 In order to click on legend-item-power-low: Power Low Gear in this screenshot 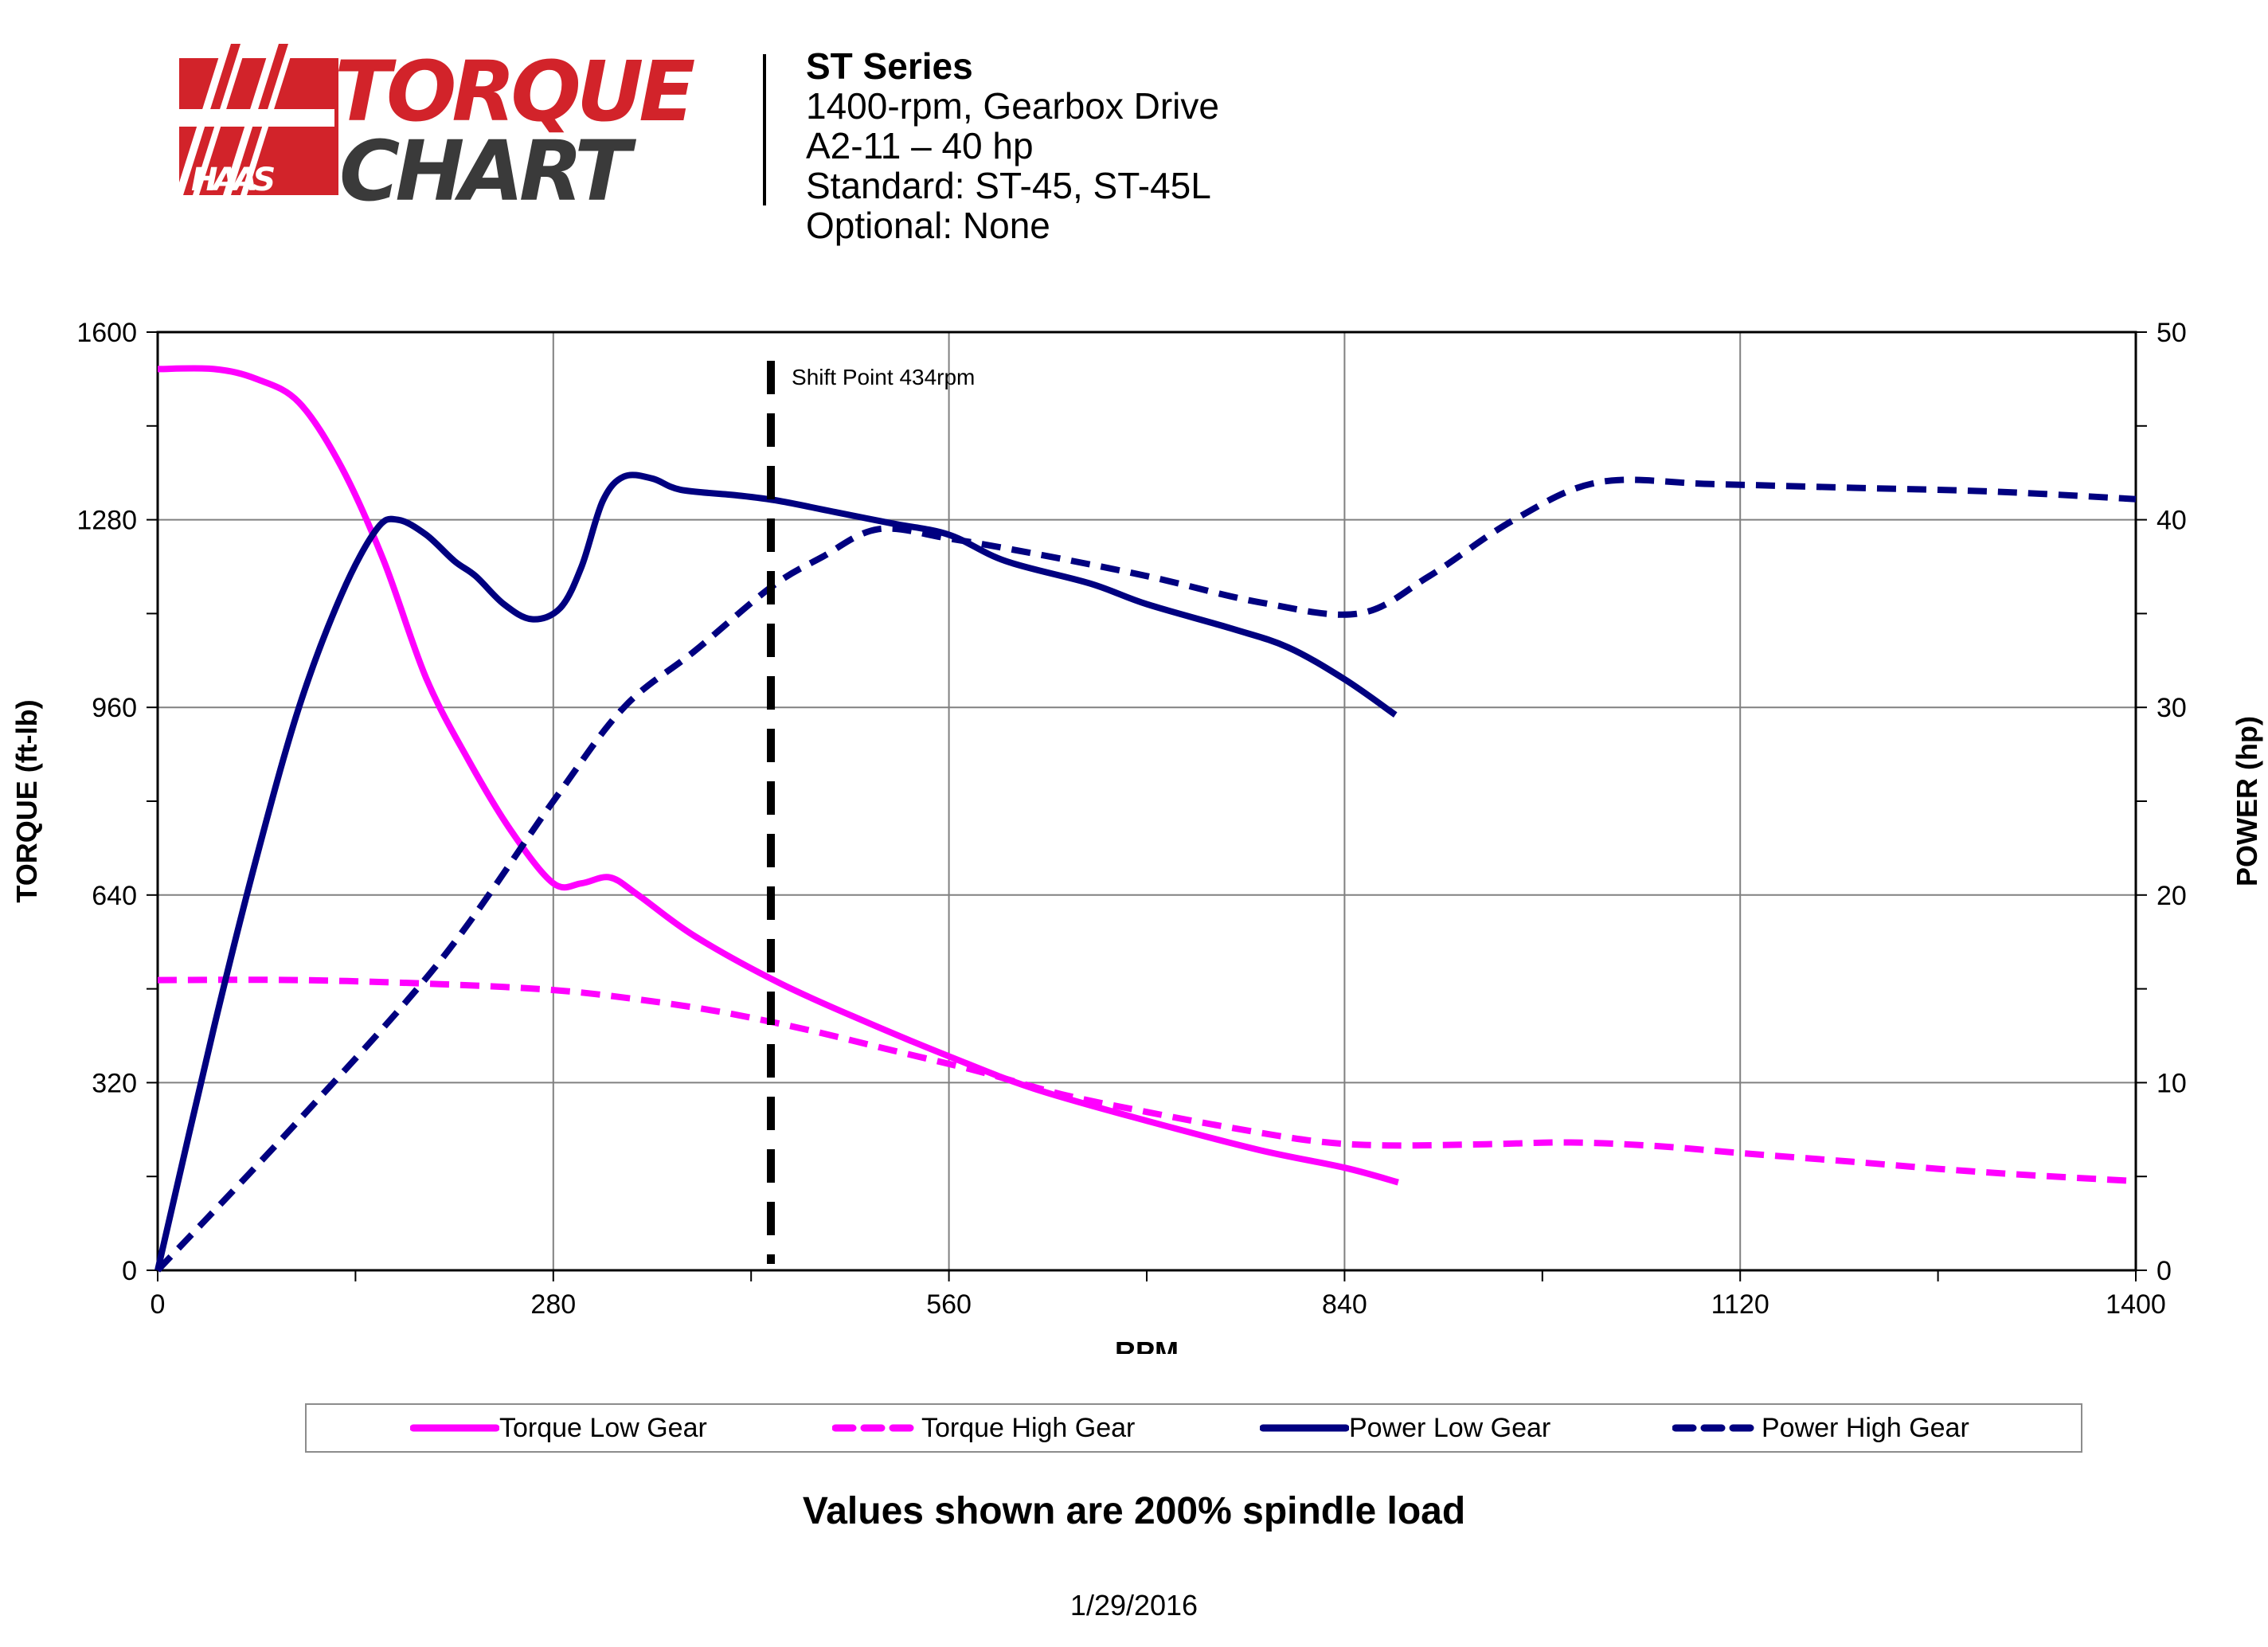, I will do `click(1405, 1428)`.